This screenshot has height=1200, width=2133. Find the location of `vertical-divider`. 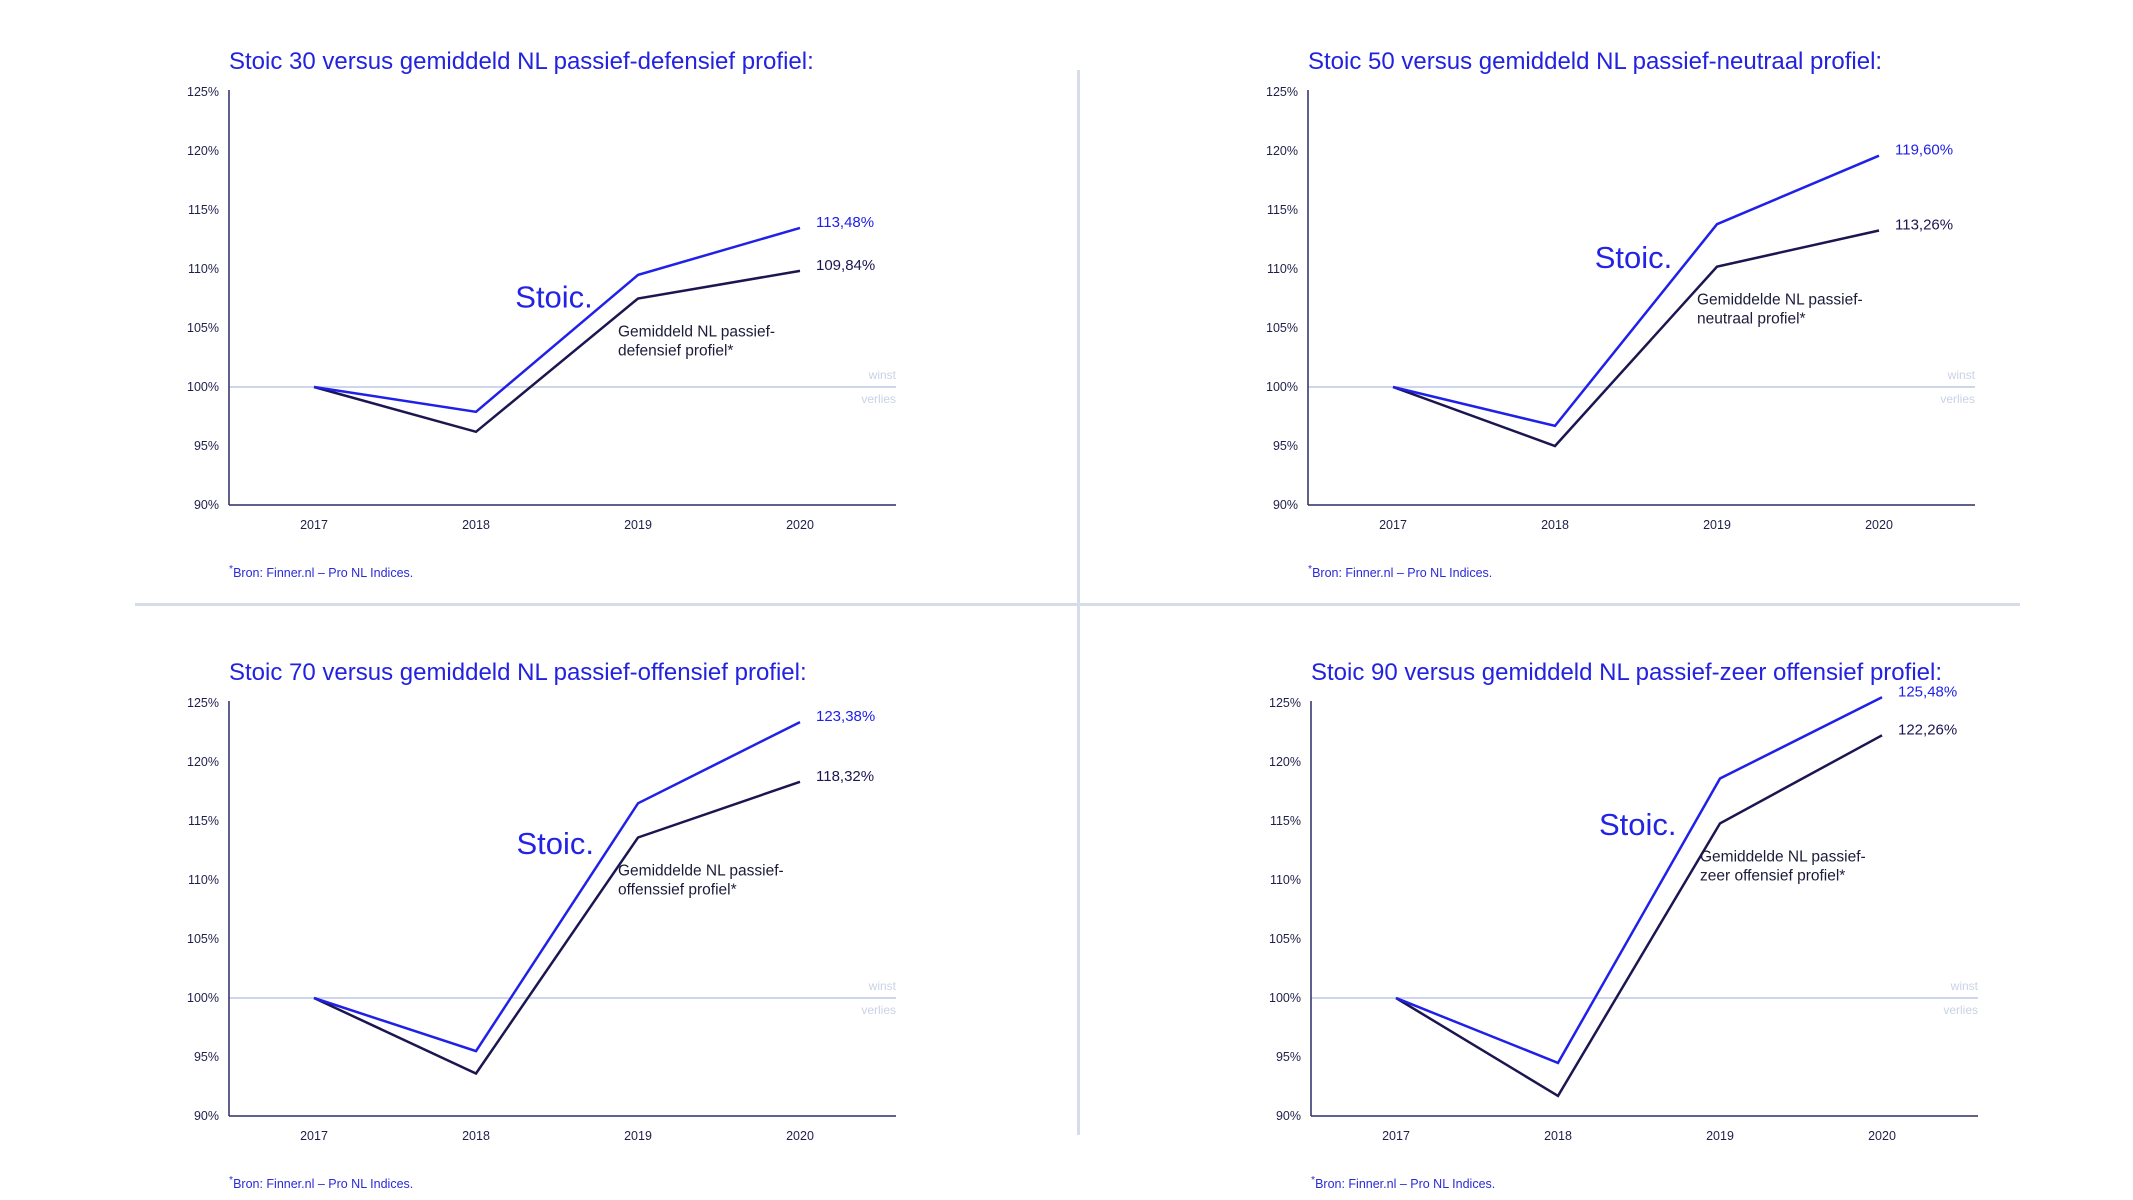

vertical-divider is located at coordinates (1078, 602).